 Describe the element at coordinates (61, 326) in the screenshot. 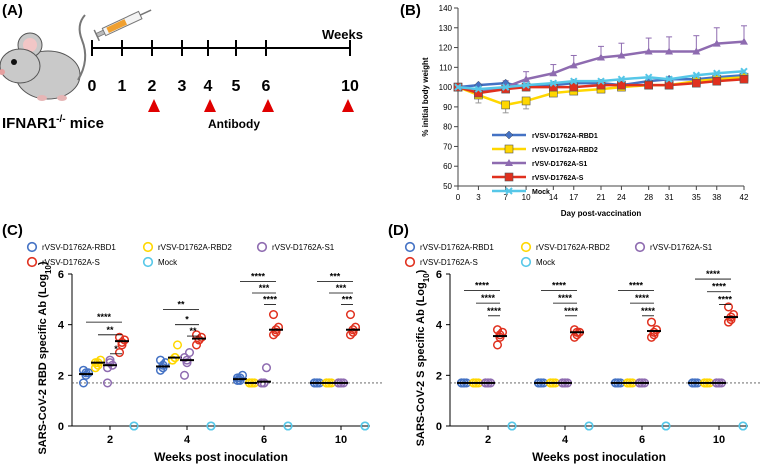

I see `y-tick-label: 4` at that location.